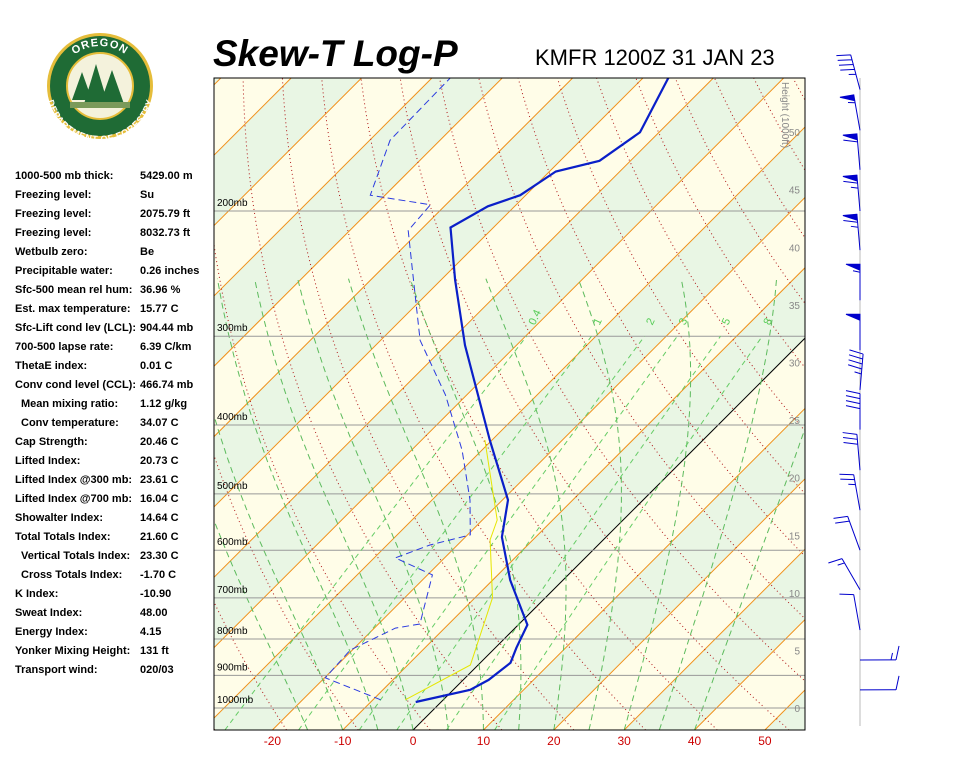 The width and height of the screenshot is (960, 768). What do you see at coordinates (107, 442) in the screenshot?
I see `index-row: Cap Strength: 20.46 C` at bounding box center [107, 442].